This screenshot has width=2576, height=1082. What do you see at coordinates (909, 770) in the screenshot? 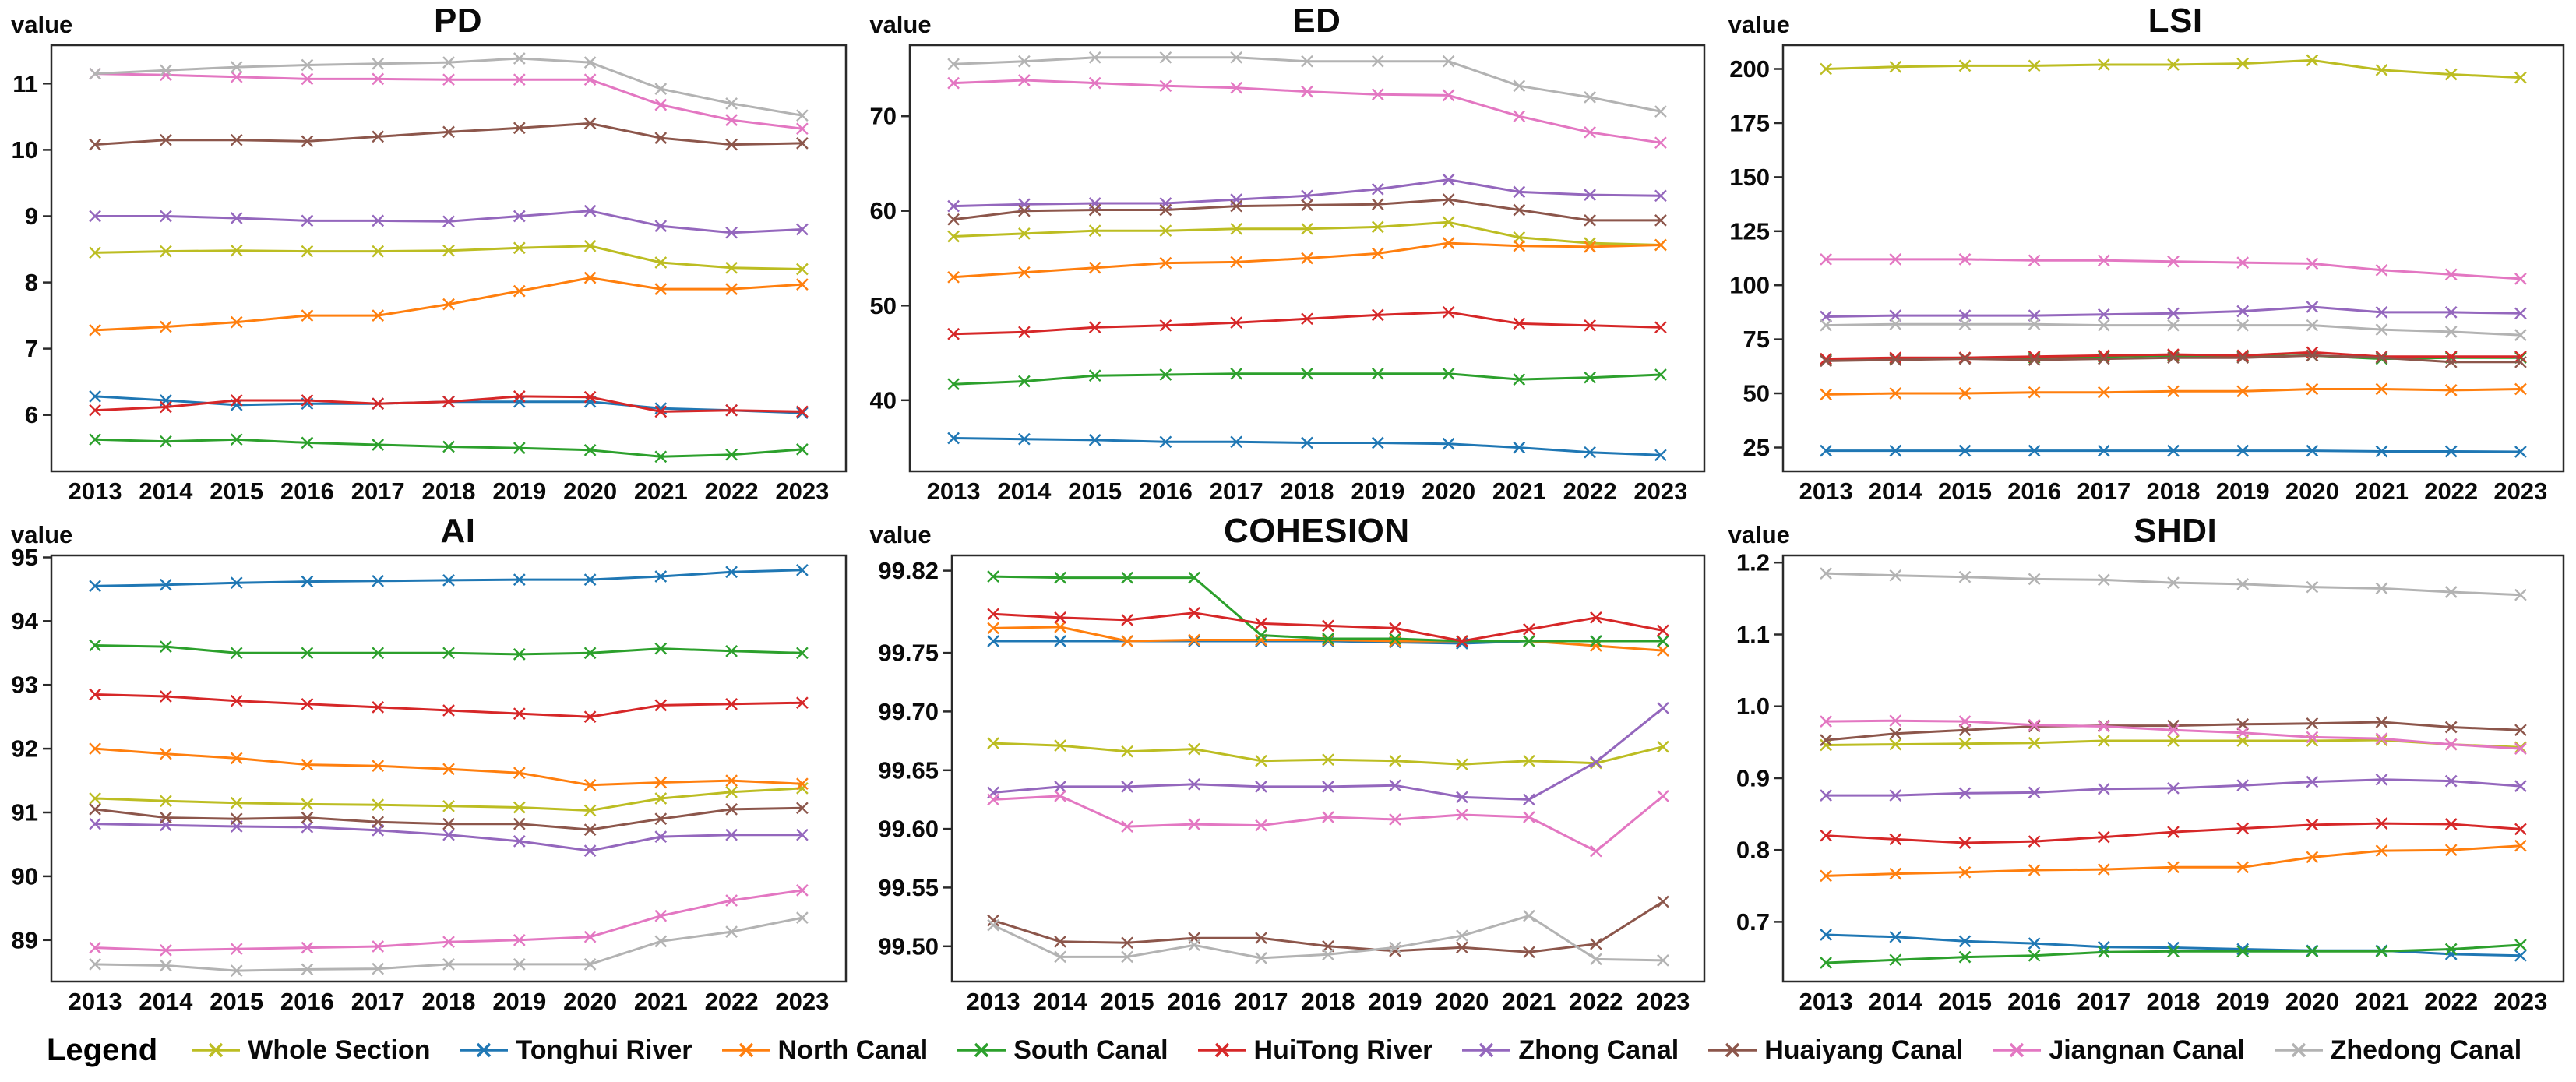
I see `svg-text: 99.65` at bounding box center [909, 770].